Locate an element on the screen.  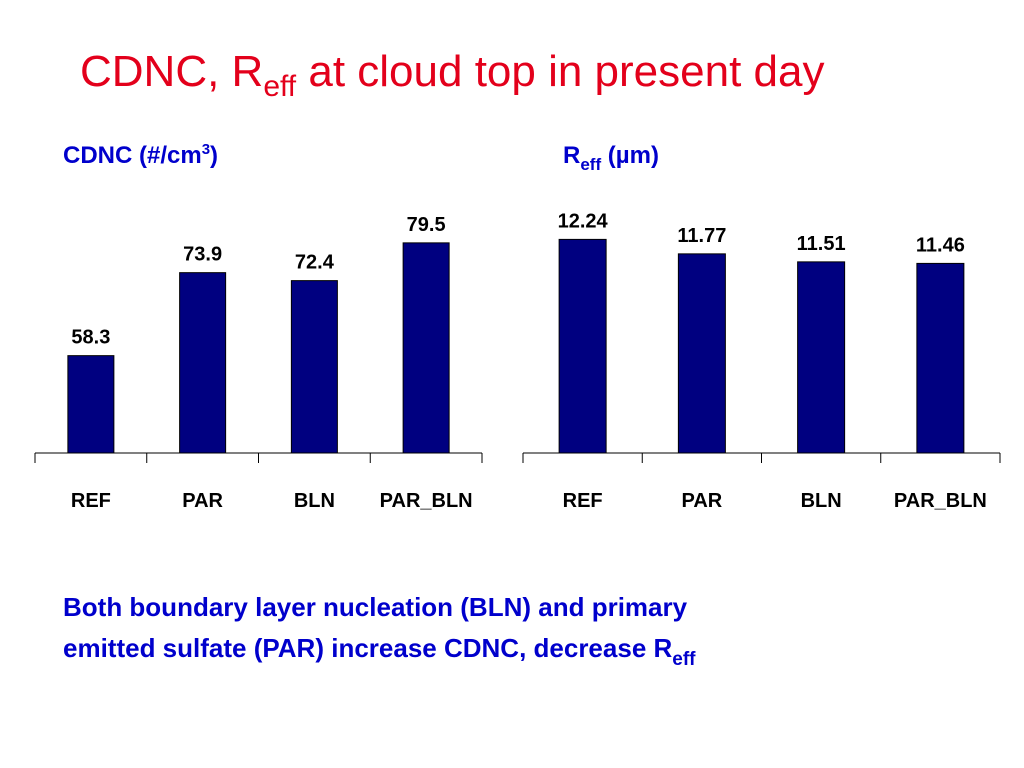
title-text: CDNC, R is located at coordinates (171, 71).